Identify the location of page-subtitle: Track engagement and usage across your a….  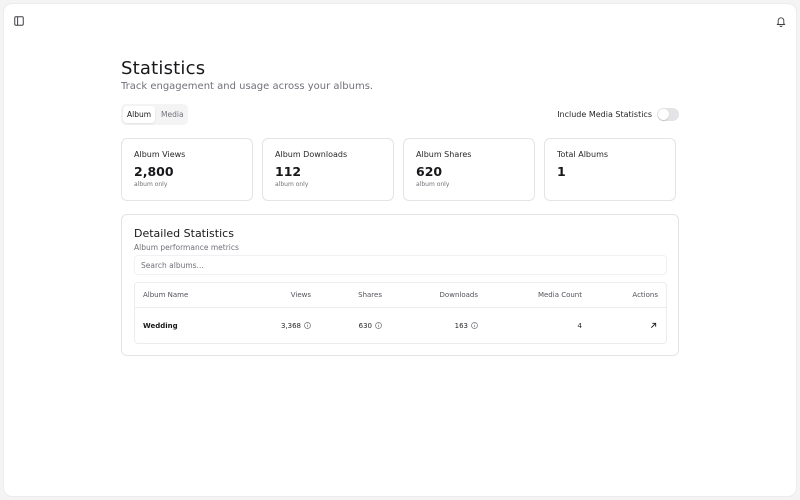
(247, 86).